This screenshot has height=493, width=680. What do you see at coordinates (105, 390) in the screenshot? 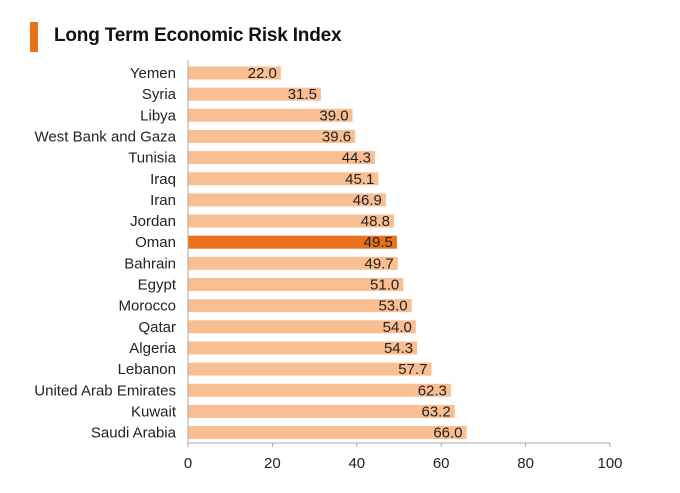
I see `category-label: United Arab Emirates` at bounding box center [105, 390].